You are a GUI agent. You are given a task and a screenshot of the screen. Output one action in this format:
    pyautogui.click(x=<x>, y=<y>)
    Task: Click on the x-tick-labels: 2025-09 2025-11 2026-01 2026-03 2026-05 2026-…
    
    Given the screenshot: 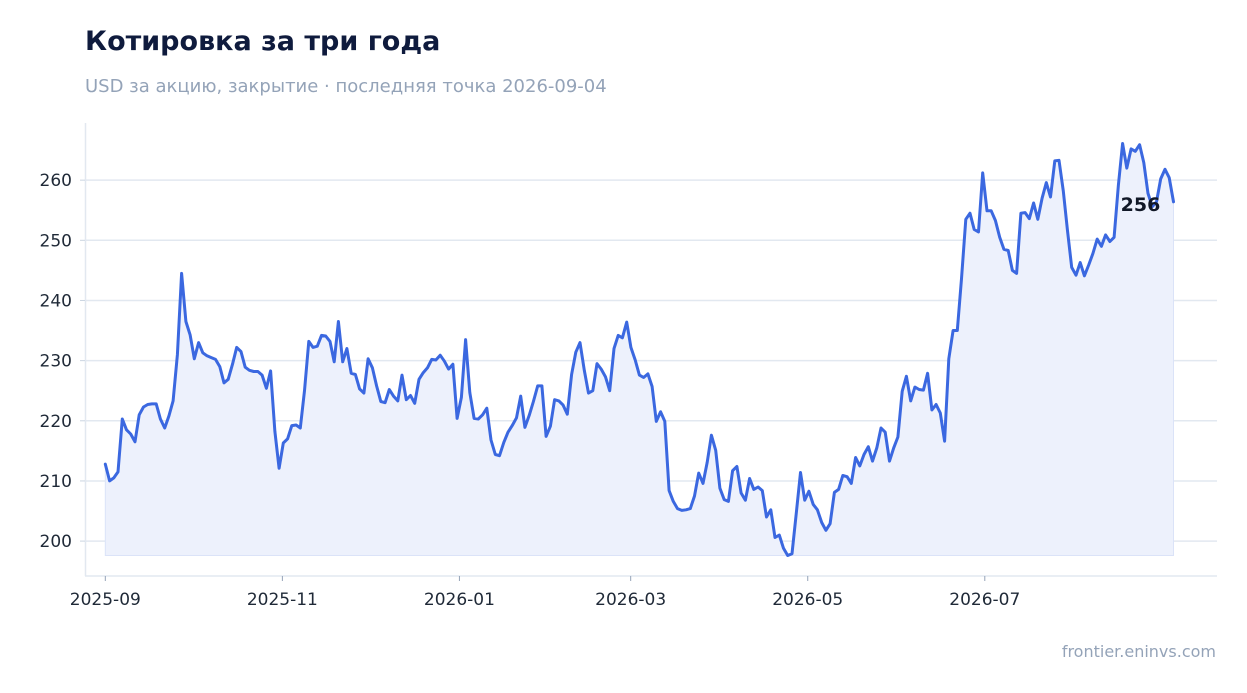 What is the action you would take?
    pyautogui.click(x=545, y=593)
    